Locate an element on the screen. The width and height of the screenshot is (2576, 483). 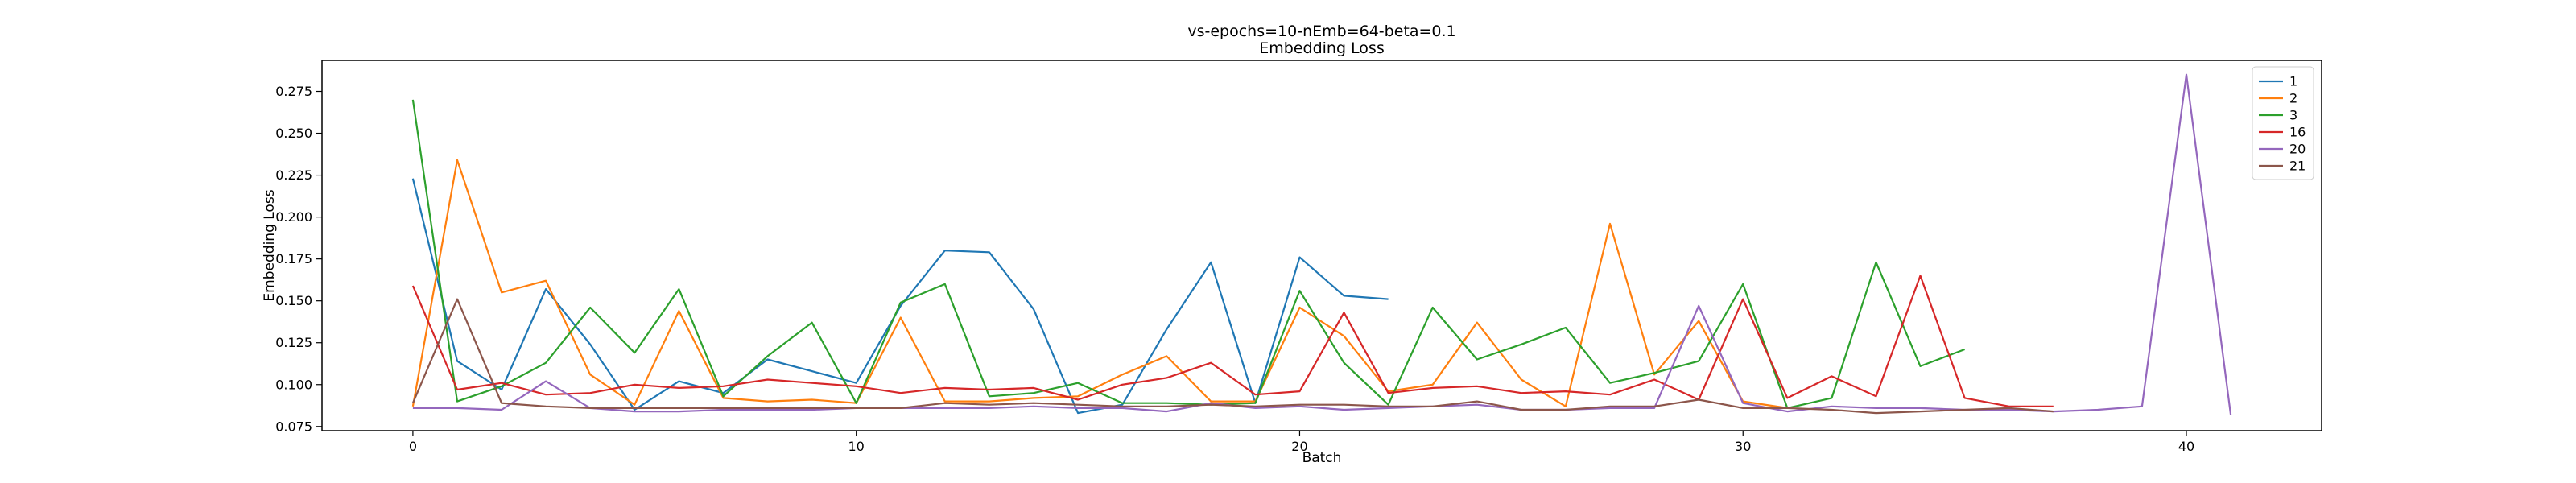
y-tick-label: 0.275 is located at coordinates (293, 91).